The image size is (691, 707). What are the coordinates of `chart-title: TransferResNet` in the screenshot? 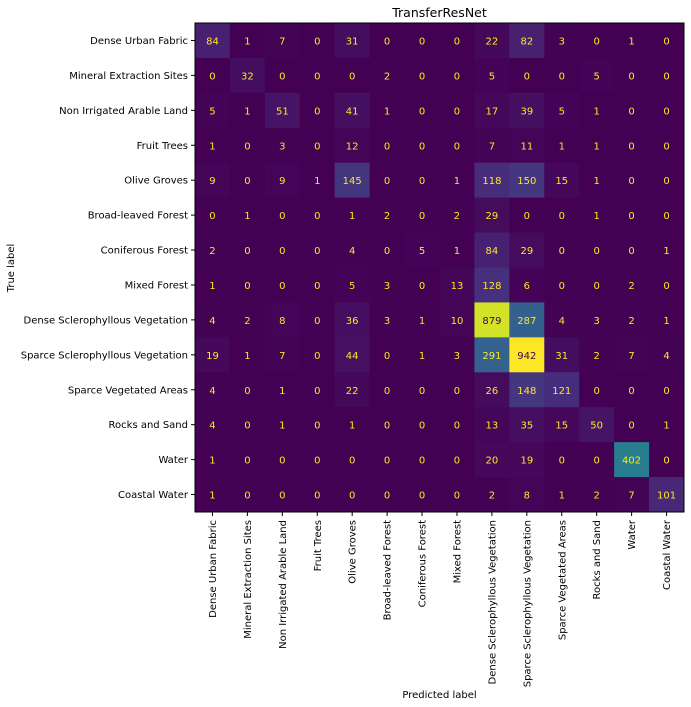 It's located at (439, 12).